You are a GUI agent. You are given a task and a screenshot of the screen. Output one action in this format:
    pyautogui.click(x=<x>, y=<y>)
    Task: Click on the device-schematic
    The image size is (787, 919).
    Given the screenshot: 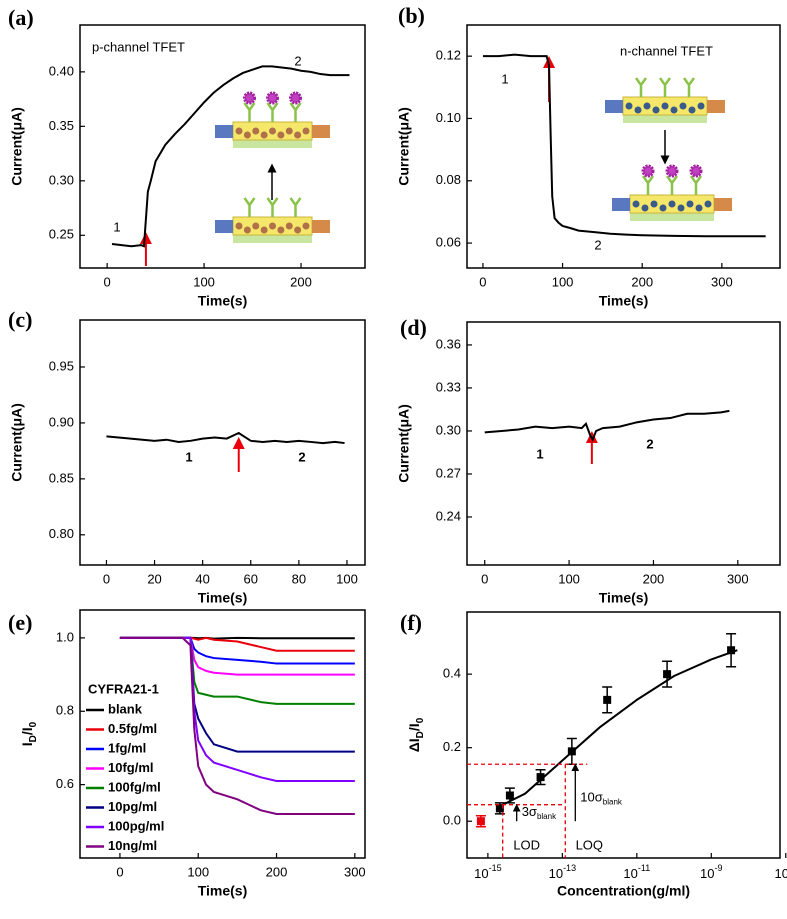 What is the action you would take?
    pyautogui.click(x=272, y=119)
    